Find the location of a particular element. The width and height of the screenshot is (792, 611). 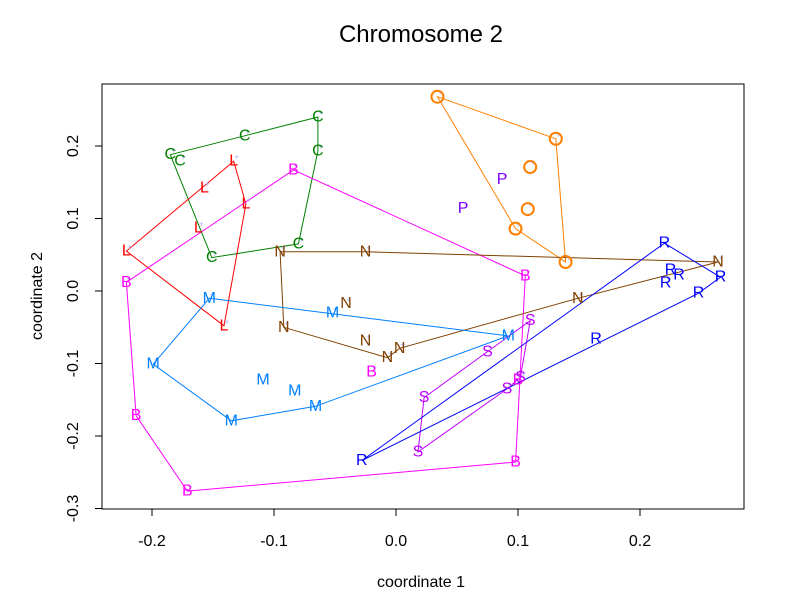

y-tick-label: -0.1 is located at coordinates (73, 364).